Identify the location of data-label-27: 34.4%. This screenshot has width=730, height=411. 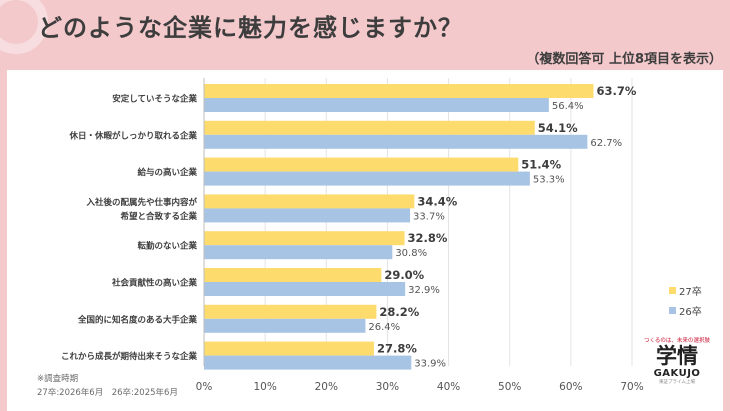
(437, 201).